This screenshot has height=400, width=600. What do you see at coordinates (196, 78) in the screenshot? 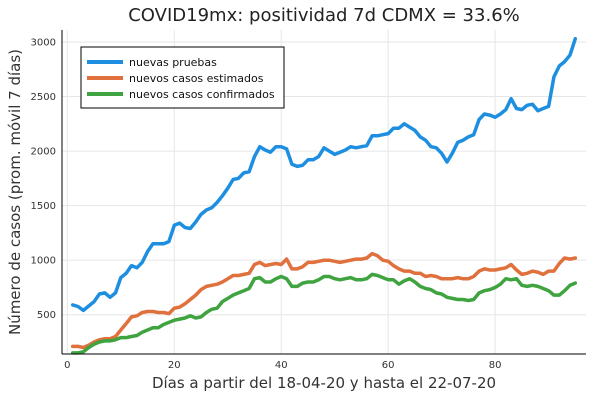
I see `legend-label-nuevos-casos-estimados: nuevos casos estimados` at bounding box center [196, 78].